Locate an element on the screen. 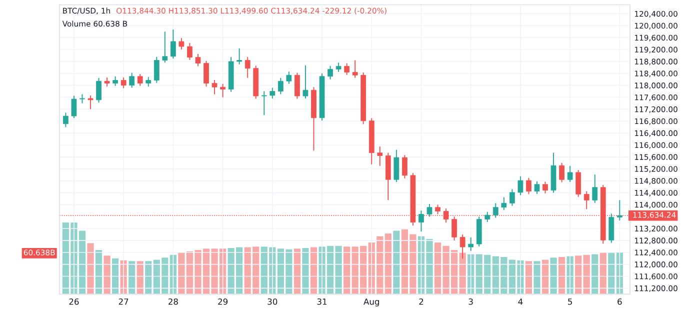 Image resolution: width=700 pixels, height=318 pixels. x-tick-label: 30 is located at coordinates (273, 301).